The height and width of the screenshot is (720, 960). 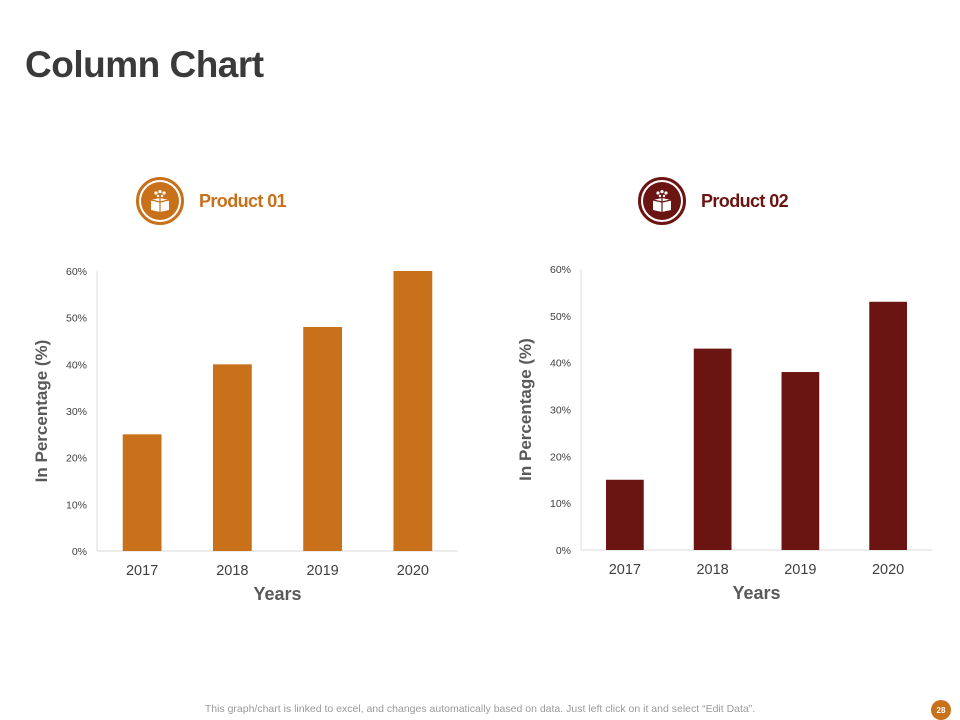 What do you see at coordinates (941, 710) in the screenshot?
I see `page-number: 28` at bounding box center [941, 710].